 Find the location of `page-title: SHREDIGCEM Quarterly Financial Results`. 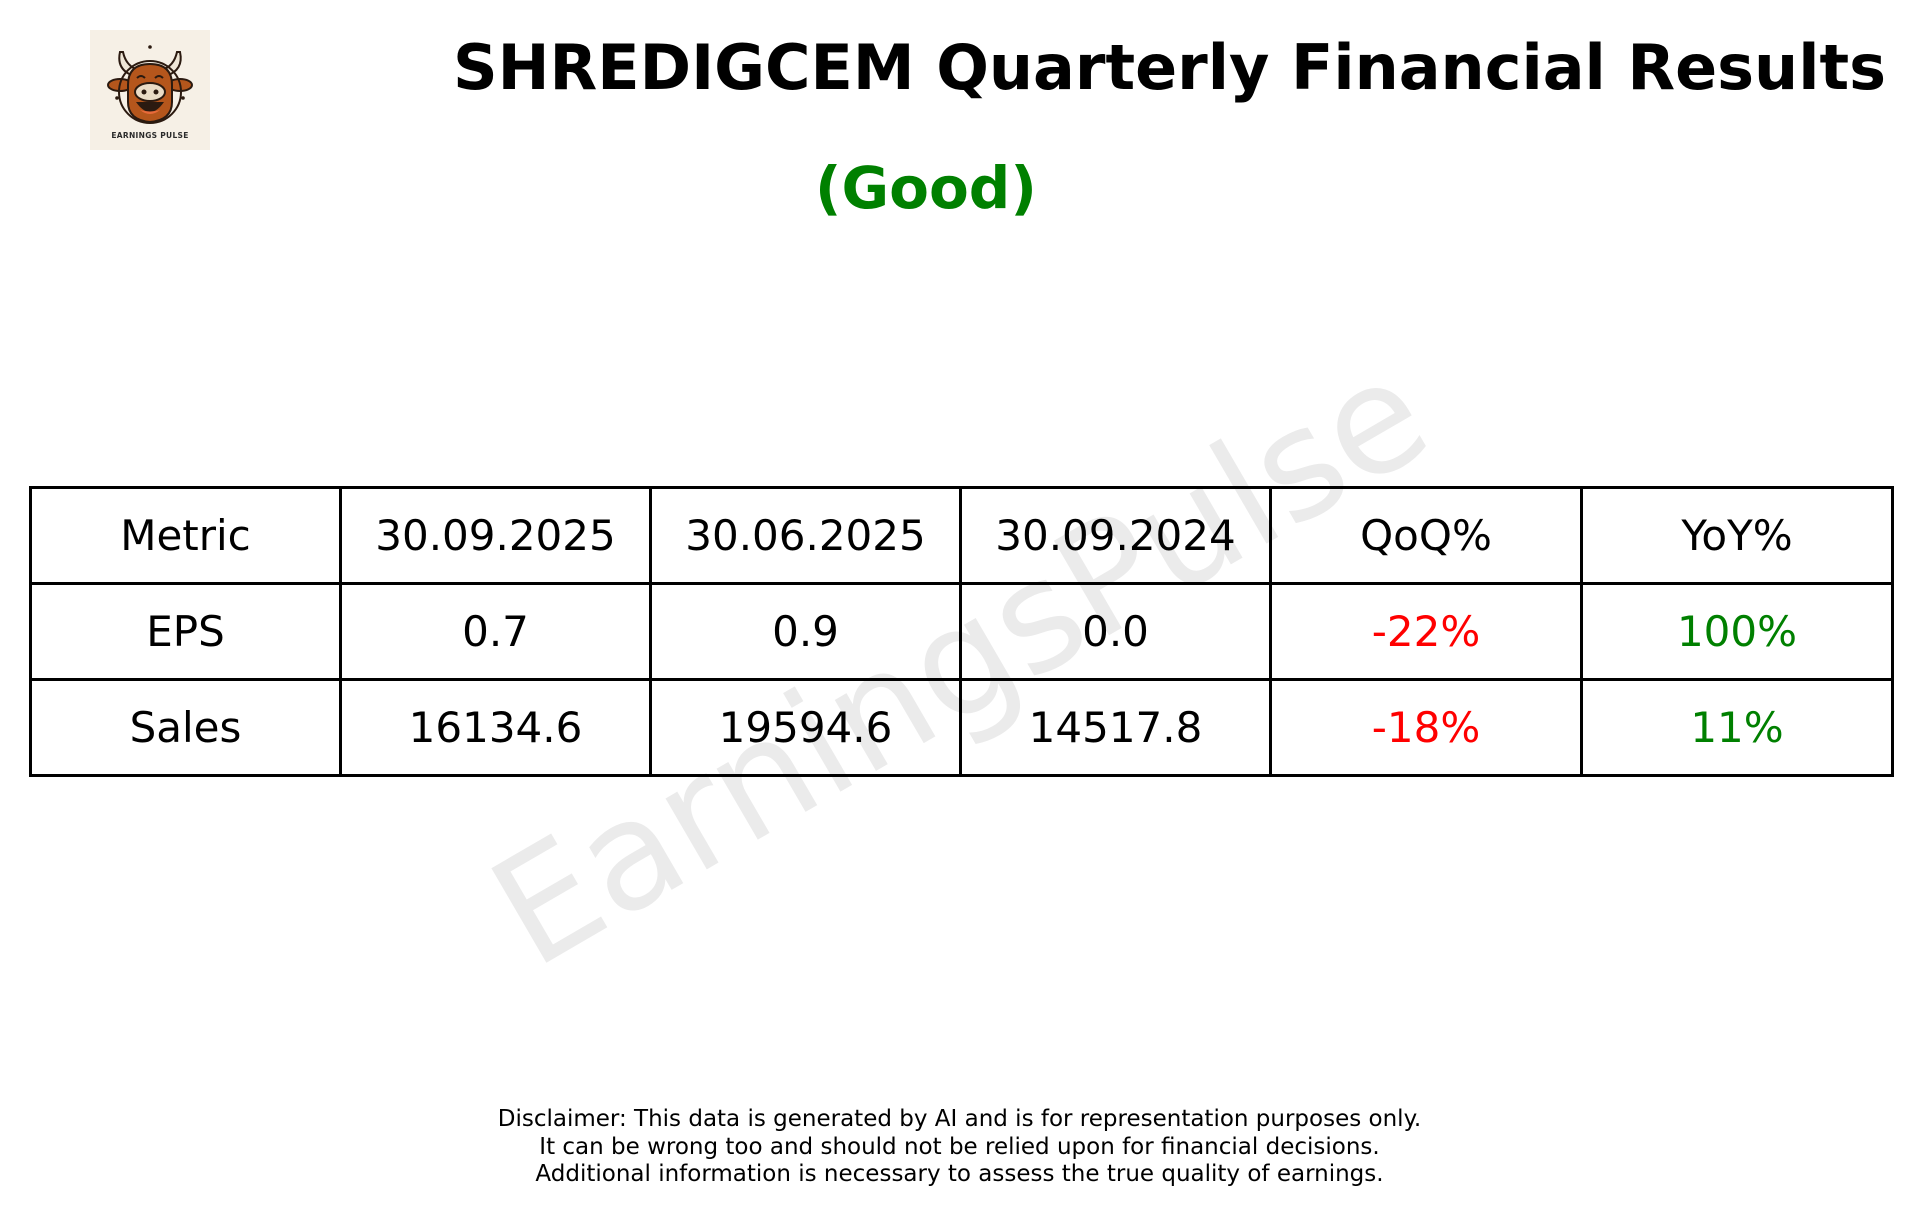

page-title: SHREDIGCEM Quarterly Financial Results is located at coordinates (1169, 67).